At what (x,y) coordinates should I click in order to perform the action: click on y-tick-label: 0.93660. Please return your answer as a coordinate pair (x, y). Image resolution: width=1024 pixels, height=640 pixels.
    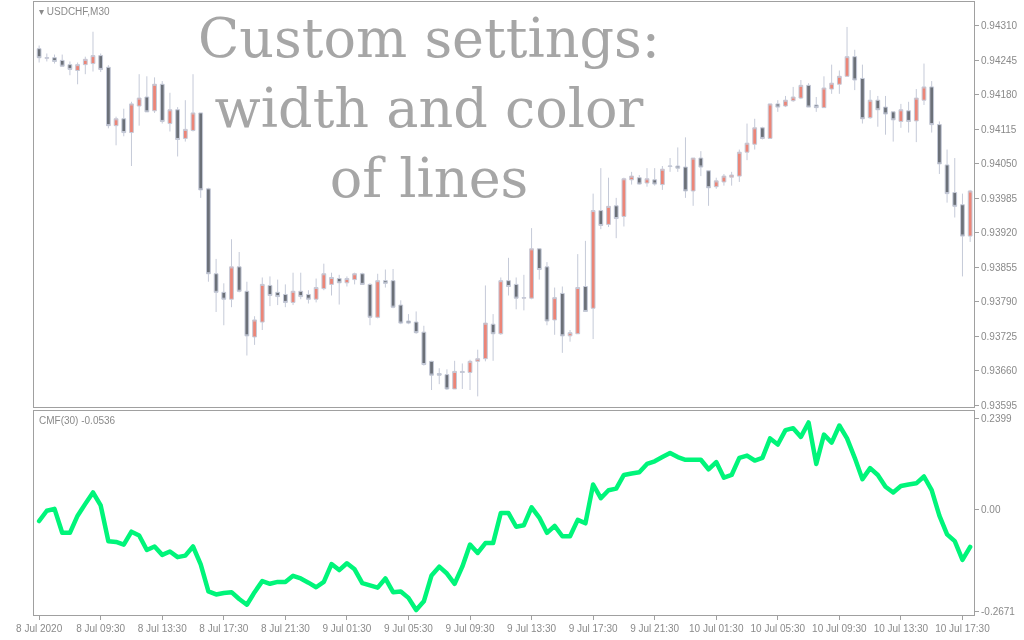
    Looking at the image, I should click on (999, 371).